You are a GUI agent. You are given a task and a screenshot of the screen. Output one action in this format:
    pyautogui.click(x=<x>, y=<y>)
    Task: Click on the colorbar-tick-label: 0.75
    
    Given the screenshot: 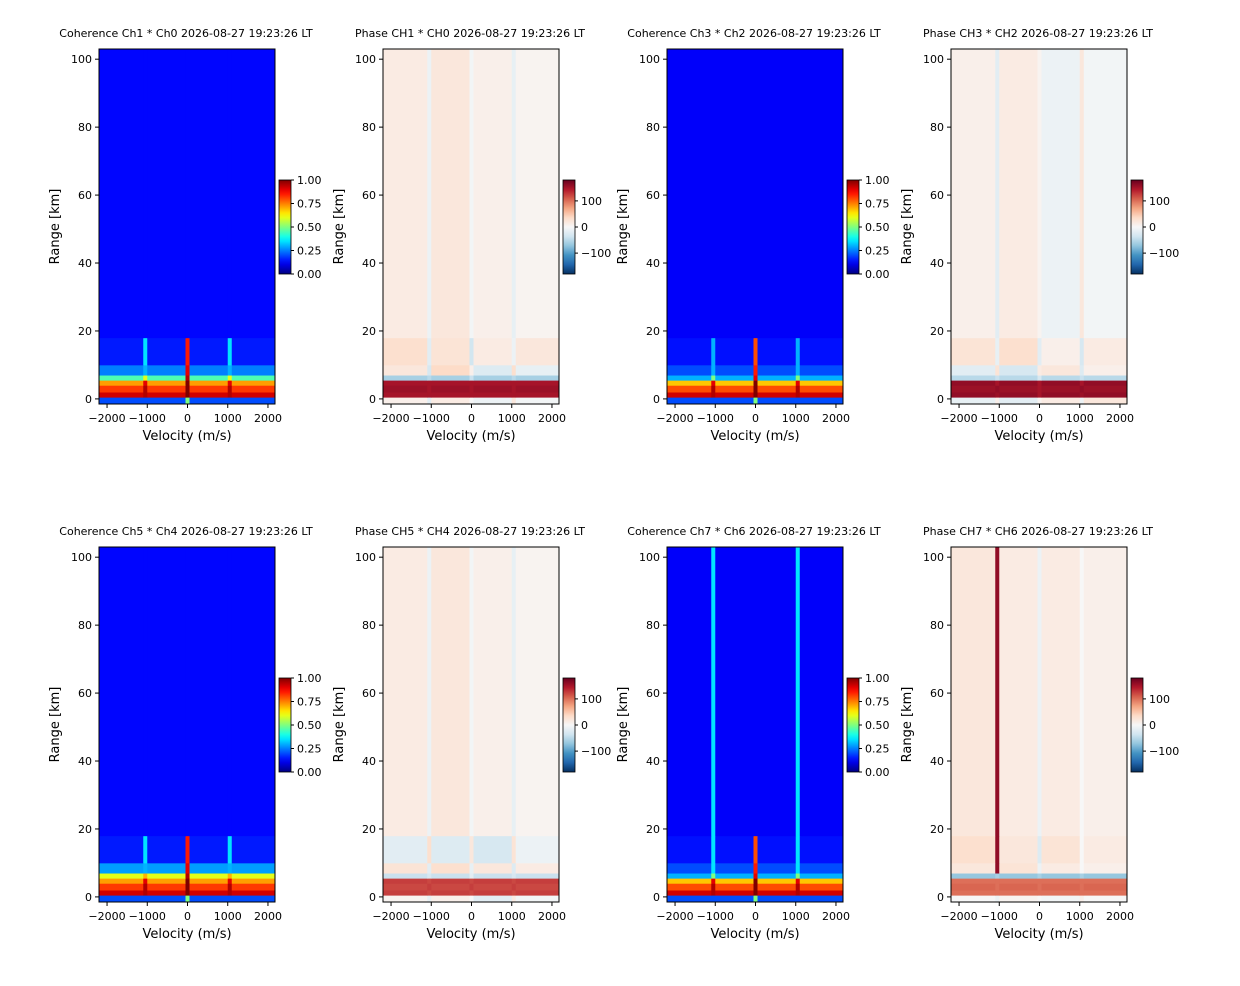 What is the action you would take?
    pyautogui.click(x=877, y=702)
    